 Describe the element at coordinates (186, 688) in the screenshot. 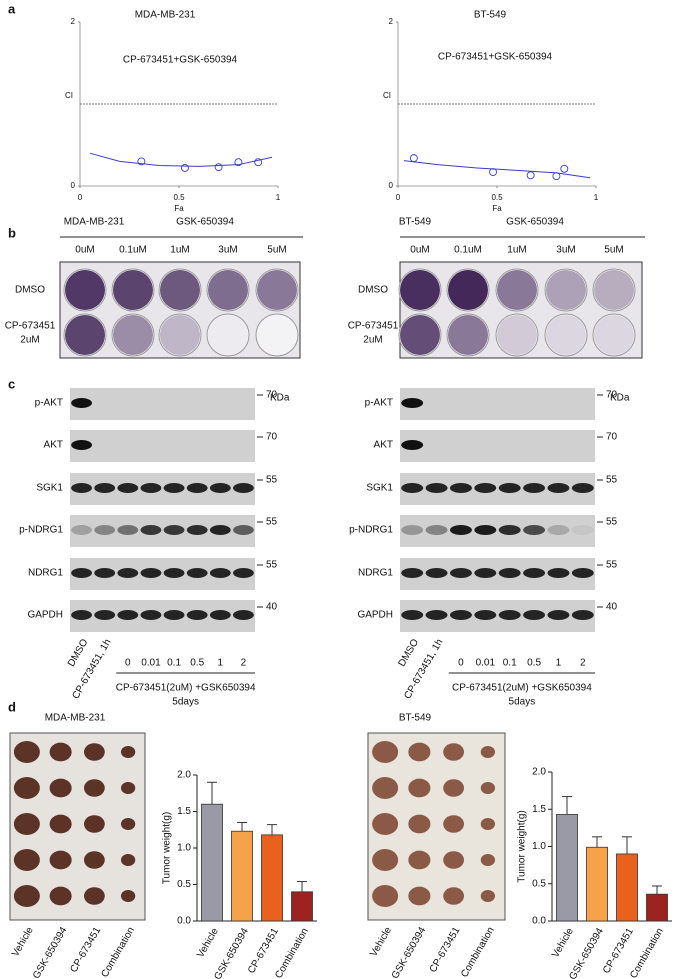

I see `treatment: CP-673451(2uM) +GSK650394` at that location.